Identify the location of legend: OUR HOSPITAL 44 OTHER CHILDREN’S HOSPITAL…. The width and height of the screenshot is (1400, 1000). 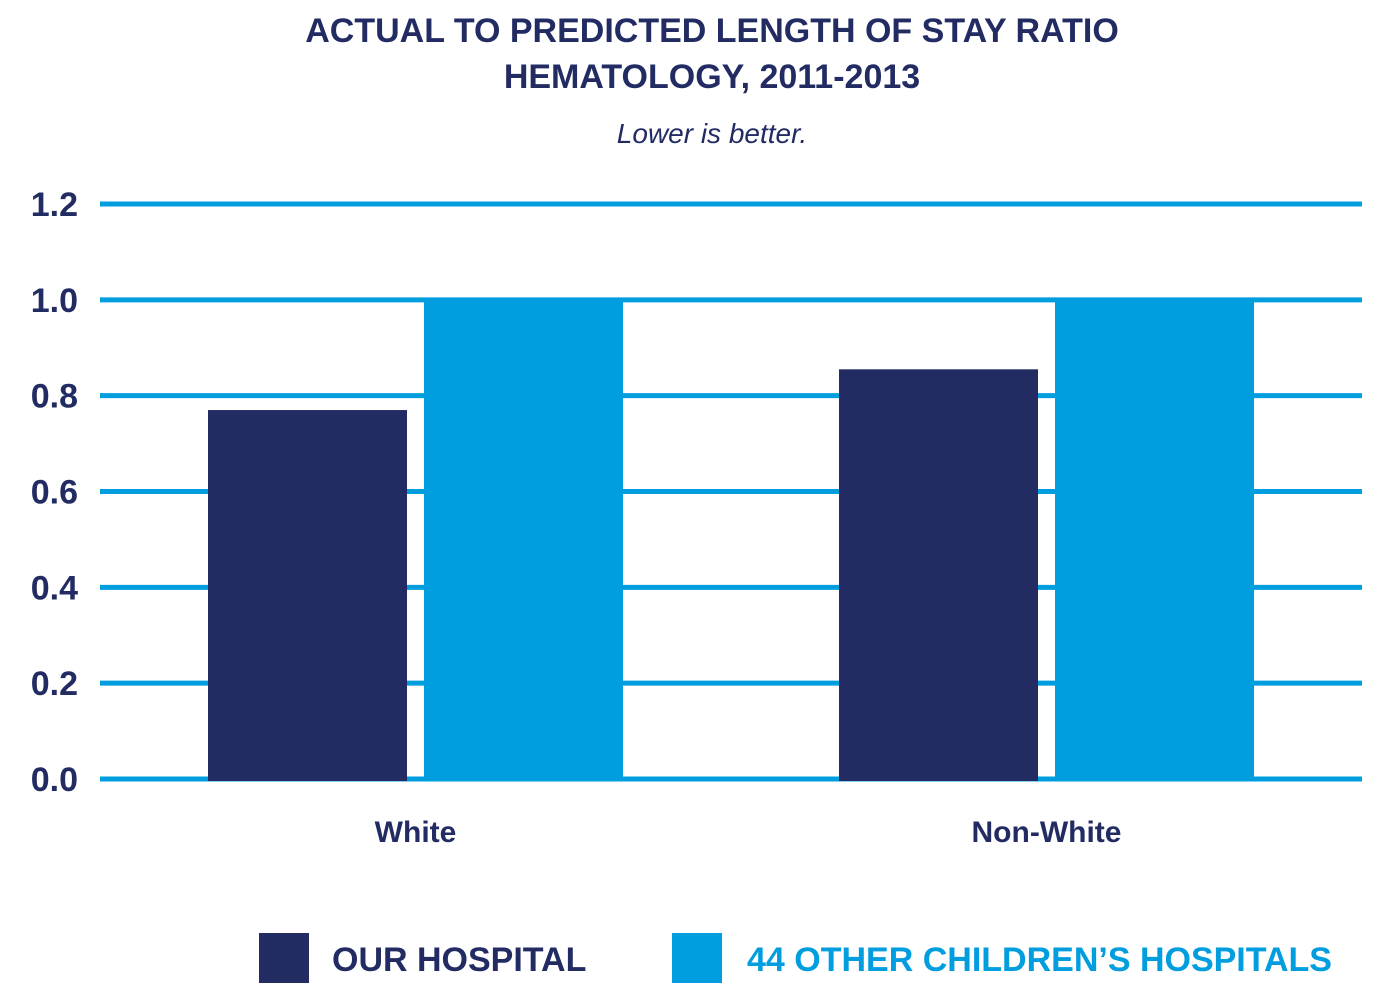
(795, 958).